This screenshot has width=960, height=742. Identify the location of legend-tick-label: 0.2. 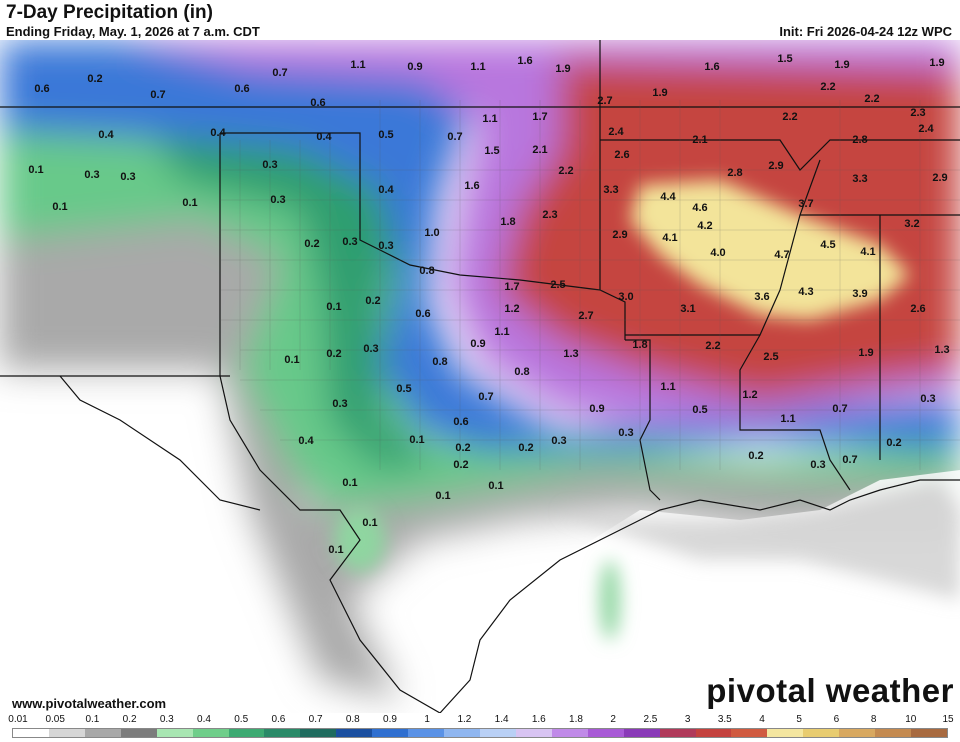
(129, 719).